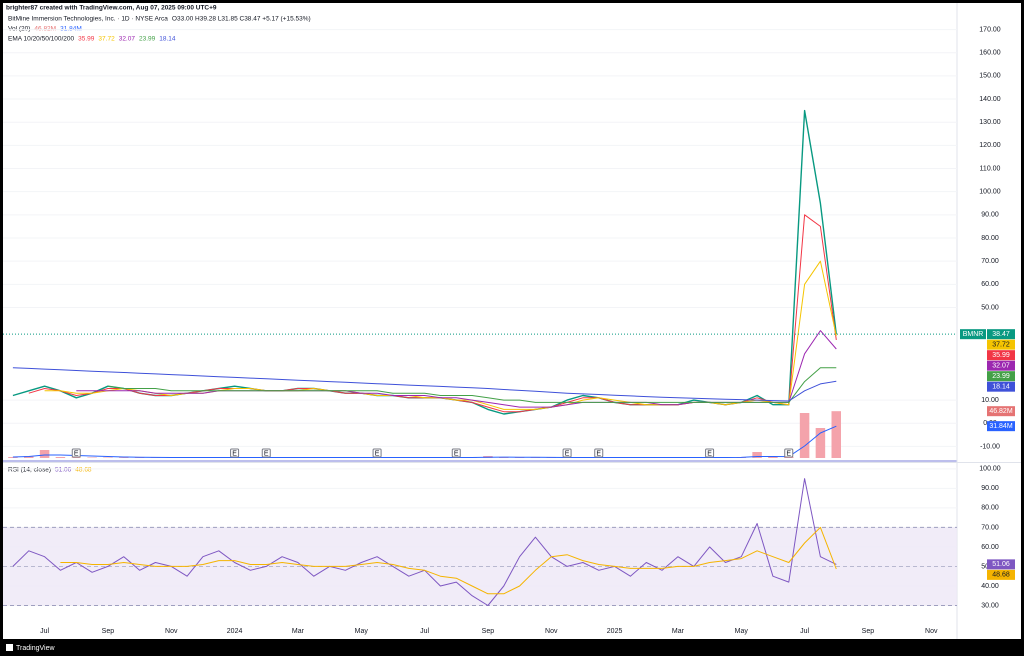  Describe the element at coordinates (990, 605) in the screenshot. I see `rsi-tick-label: 30.00` at that location.